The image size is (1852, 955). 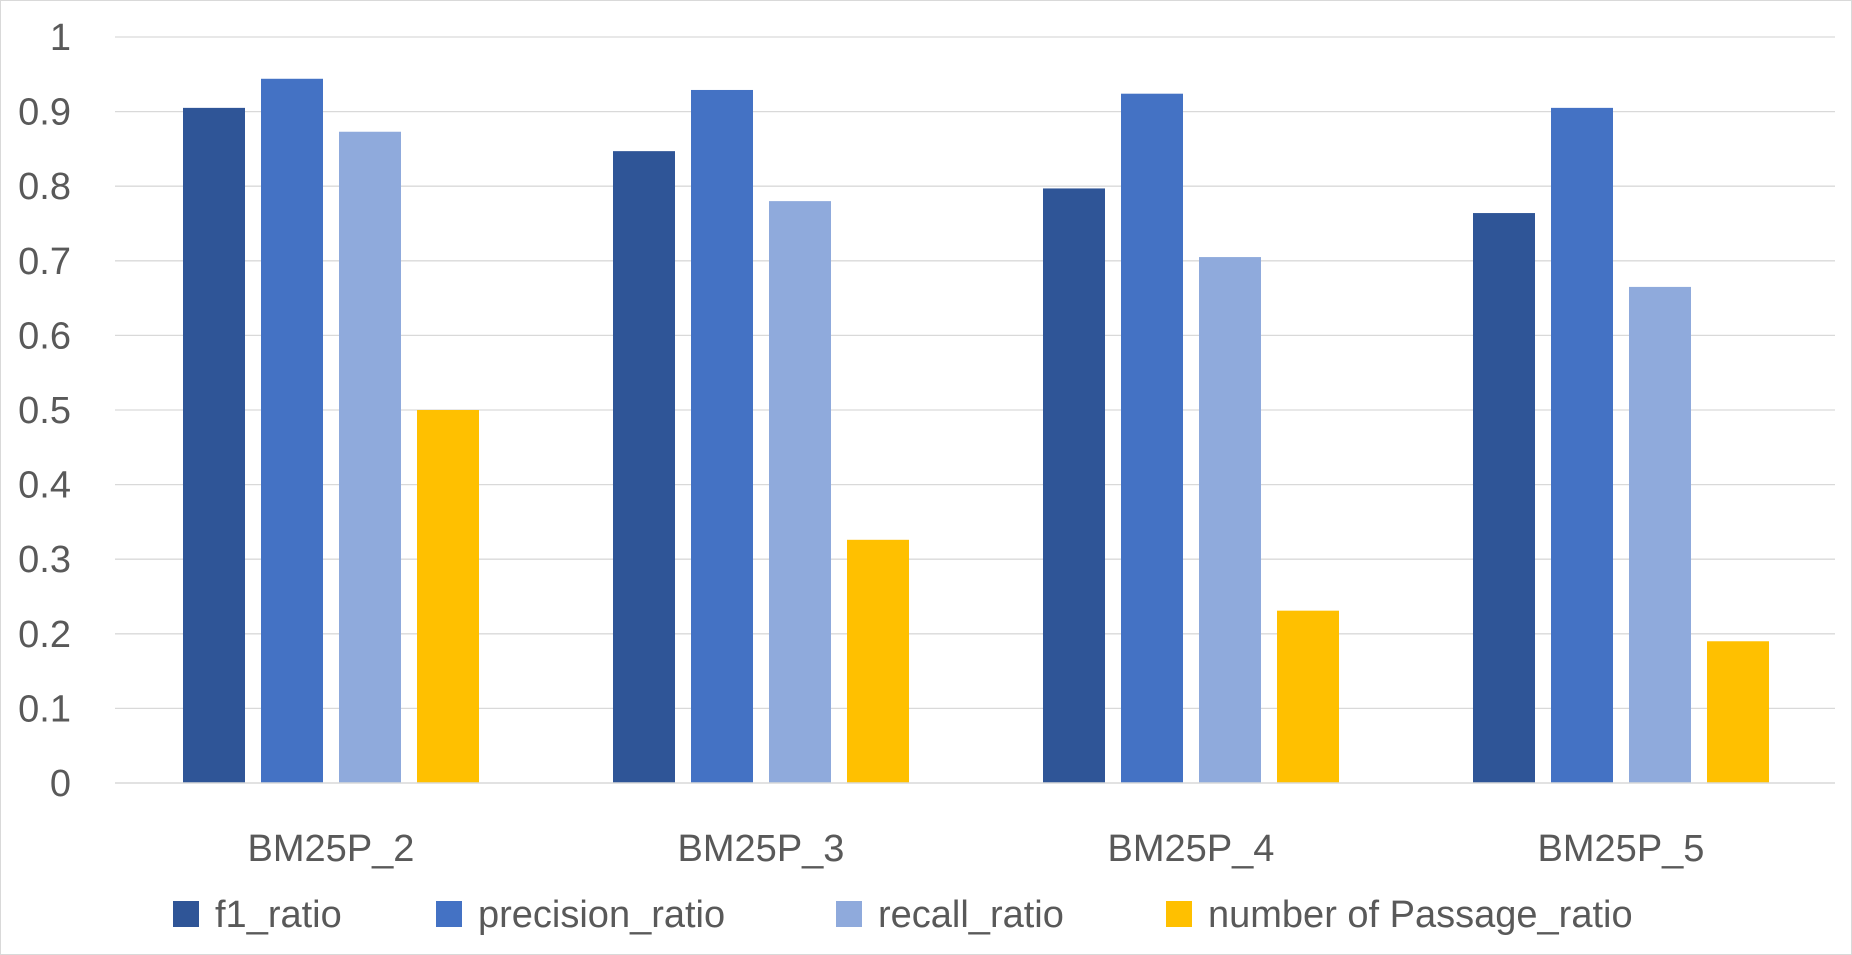 What do you see at coordinates (278, 915) in the screenshot?
I see `legend-label: f1_ratio` at bounding box center [278, 915].